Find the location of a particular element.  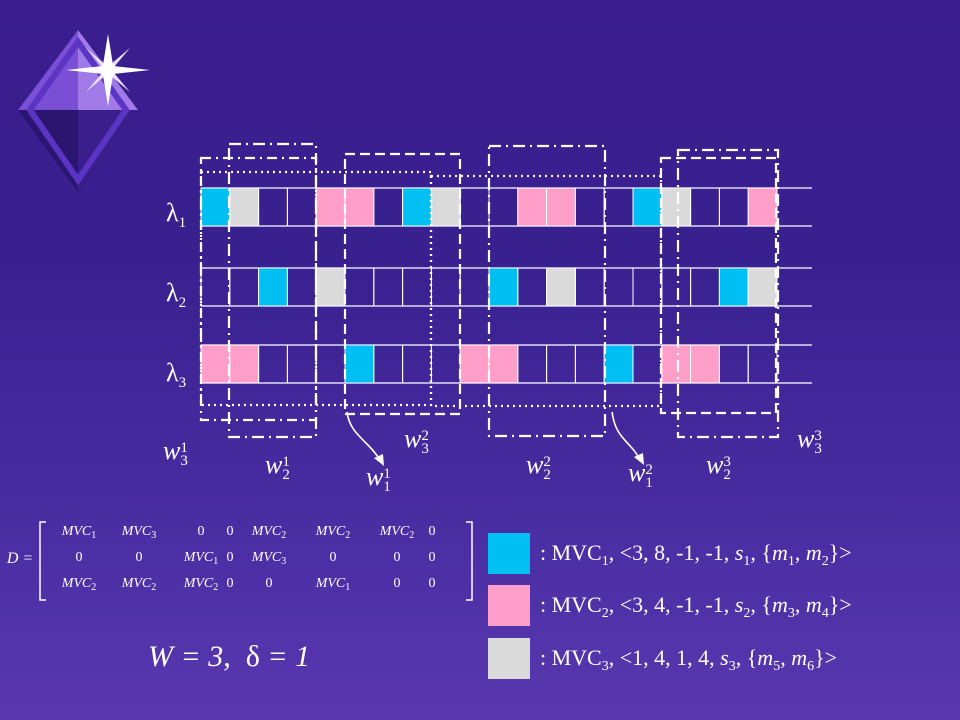

matrix-name: D = is located at coordinates (20, 558).